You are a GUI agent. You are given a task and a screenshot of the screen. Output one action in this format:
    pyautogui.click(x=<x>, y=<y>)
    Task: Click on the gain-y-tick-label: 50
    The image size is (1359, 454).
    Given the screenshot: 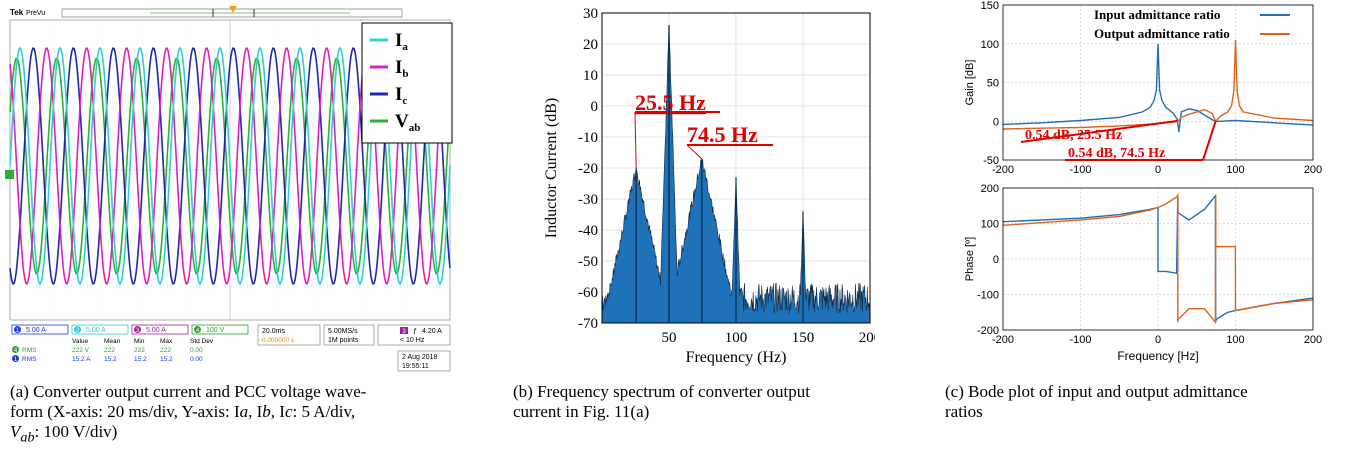 What is the action you would take?
    pyautogui.click(x=993, y=84)
    